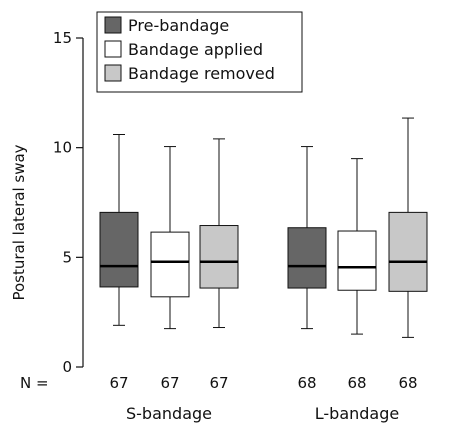 Image resolution: width=449 pixels, height=433 pixels. Describe the element at coordinates (201, 73) in the screenshot. I see `legend-entry-label: Bandage removed` at that location.